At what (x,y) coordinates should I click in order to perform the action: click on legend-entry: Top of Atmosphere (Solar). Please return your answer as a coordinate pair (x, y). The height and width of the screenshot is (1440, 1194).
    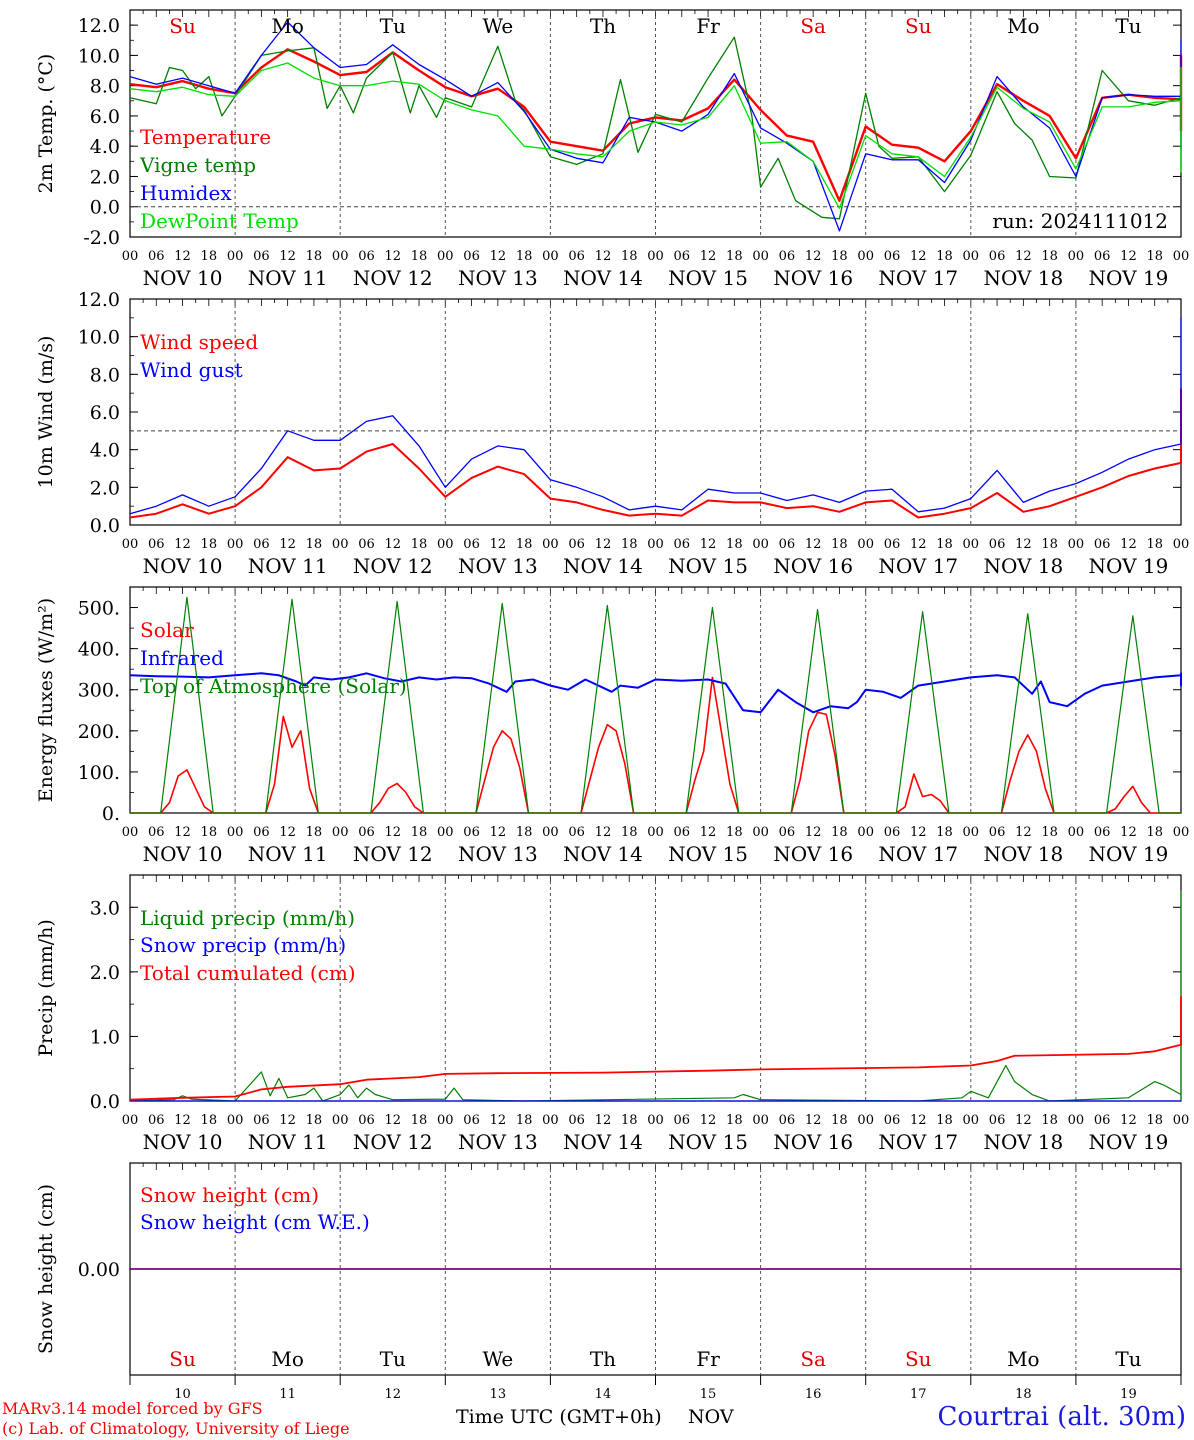
    Looking at the image, I should click on (273, 686).